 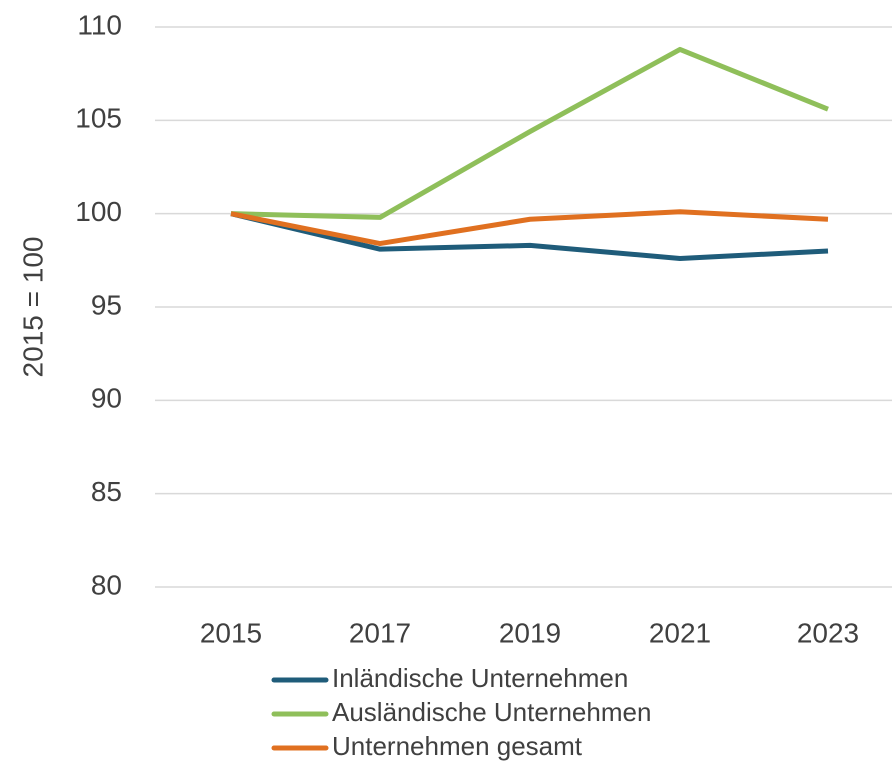 I want to click on y-tick-label: 110, so click(x=99, y=24).